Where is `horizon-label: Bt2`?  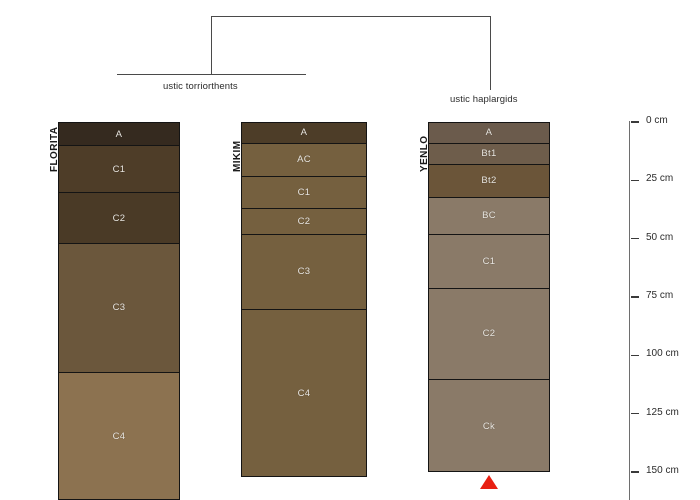
horizon-label: Bt2 is located at coordinates (489, 181).